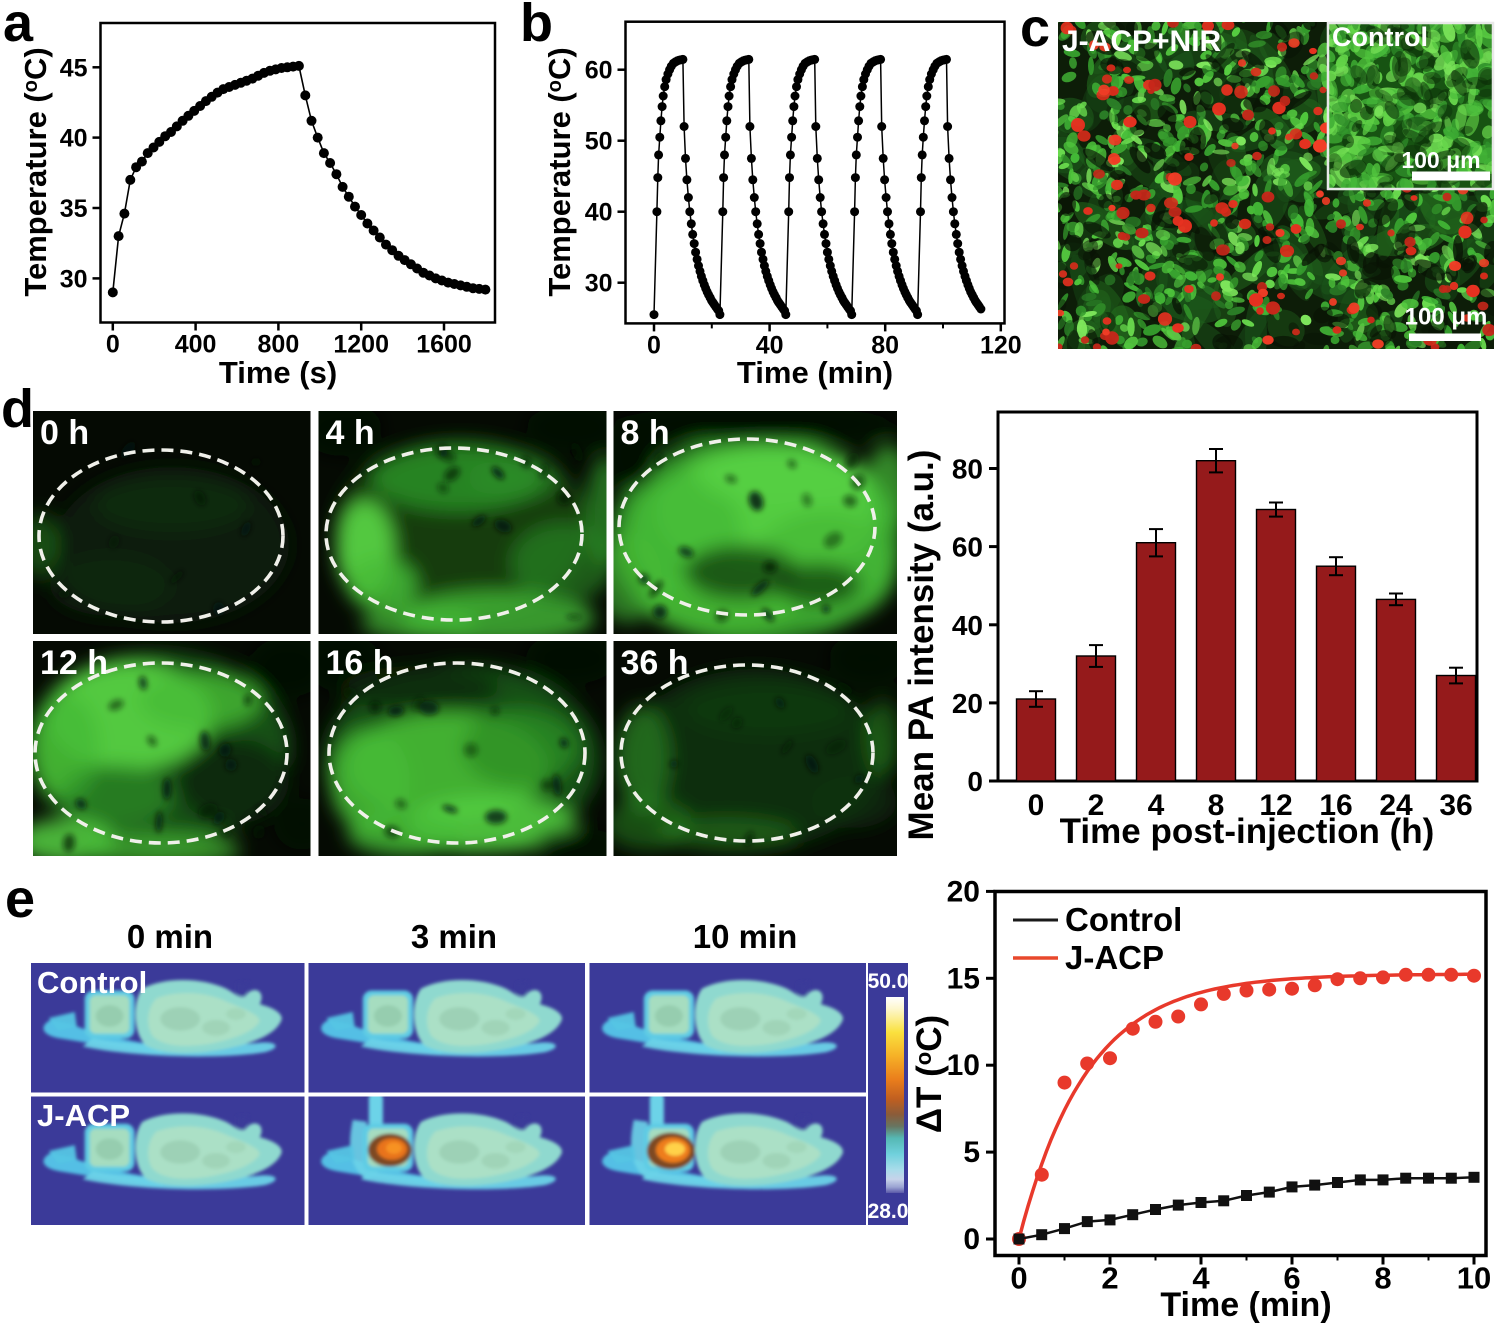 Image resolution: width=1501 pixels, height=1331 pixels. Describe the element at coordinates (1035, 29) in the screenshot. I see `svg-text: c` at that location.